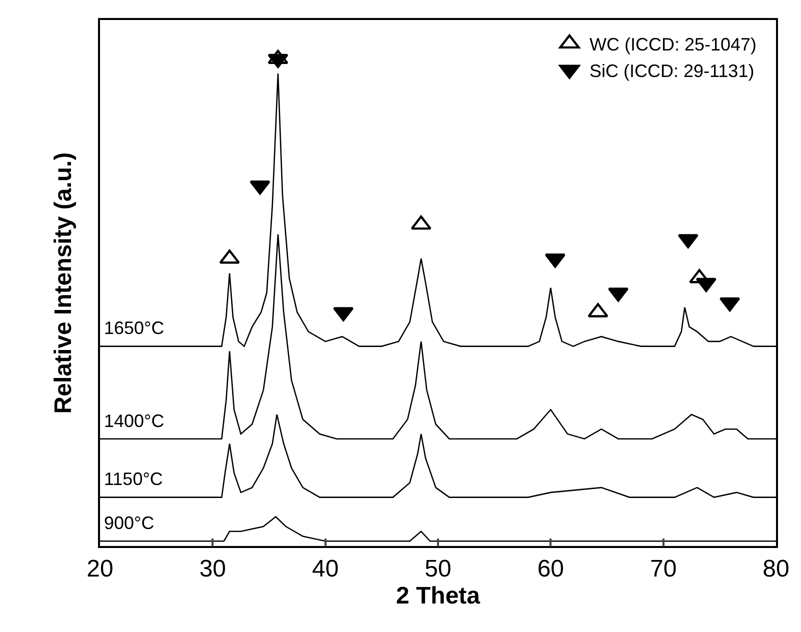 The height and width of the screenshot is (632, 801). Describe the element at coordinates (550, 569) in the screenshot. I see `x-tick-label: 60` at that location.